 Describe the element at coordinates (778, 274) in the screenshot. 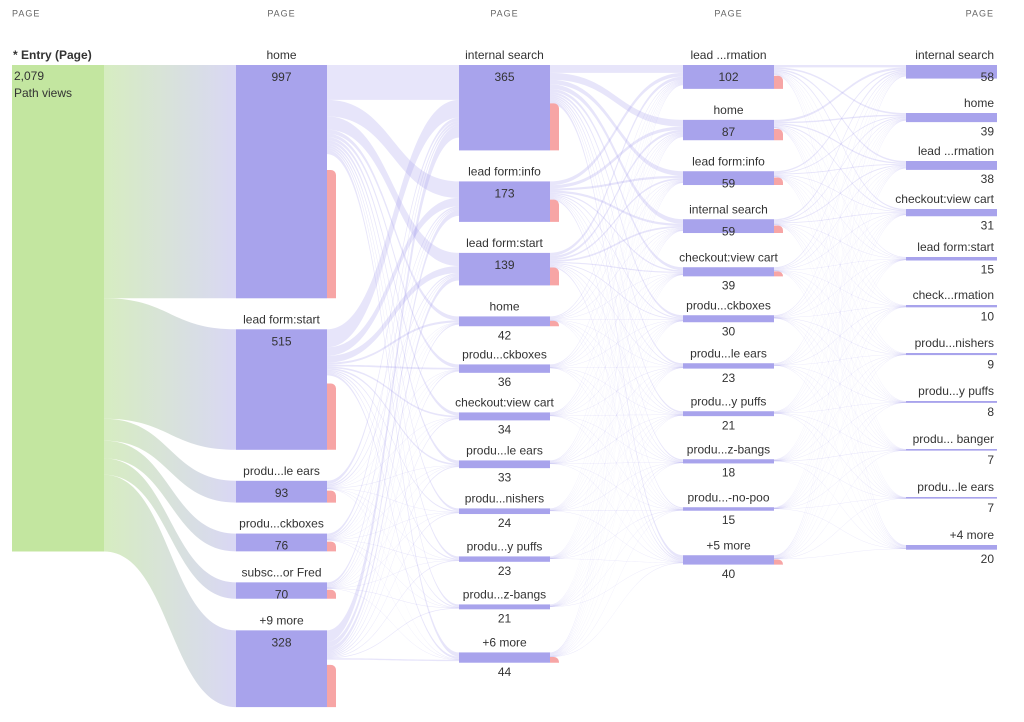

I see `drop-off` at that location.